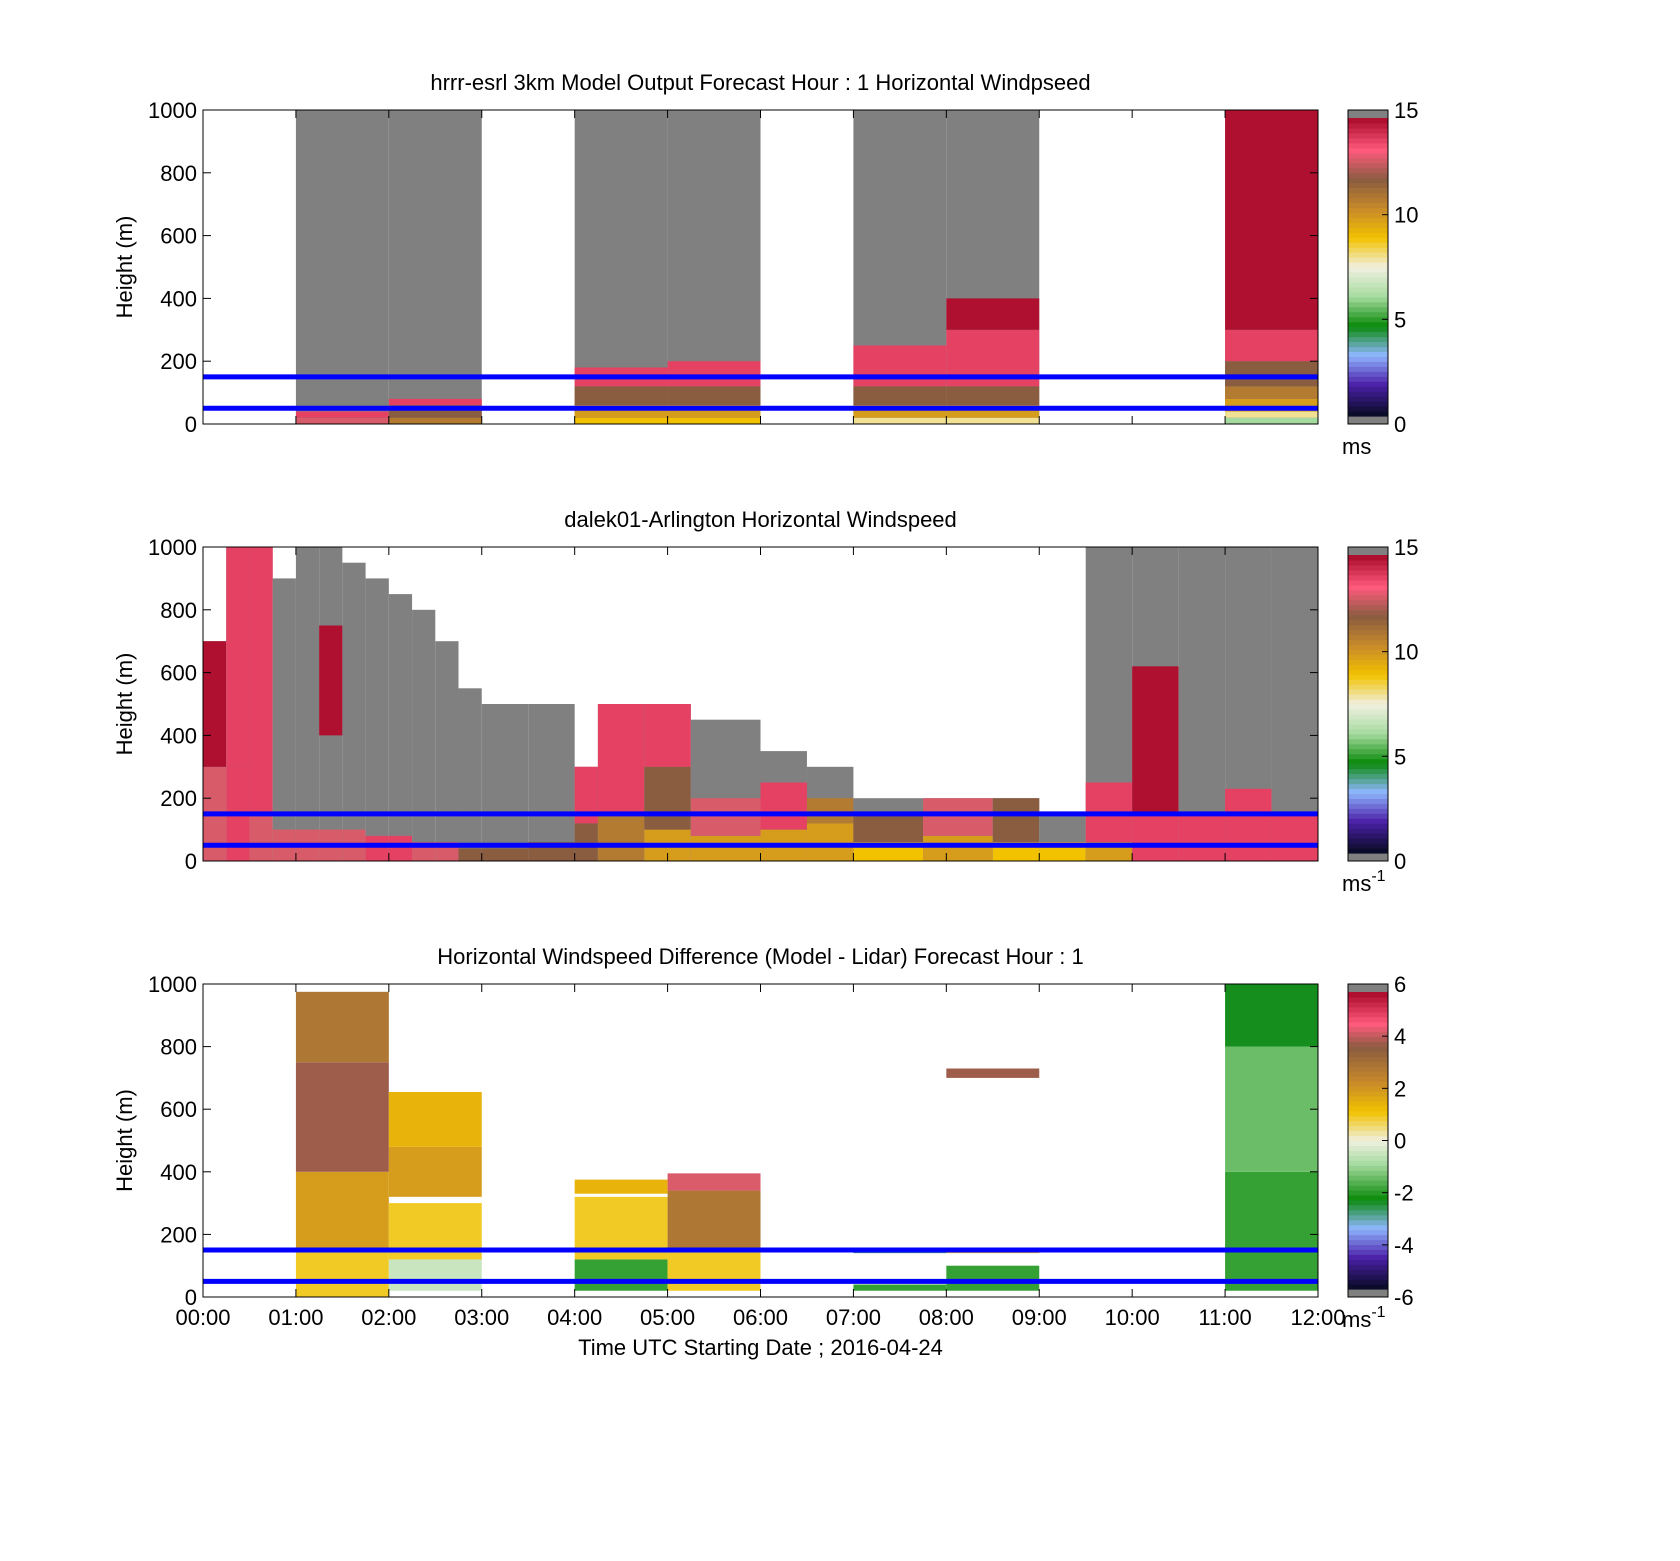 The image size is (1680, 1561). I want to click on colorbar-tick-label: 15, so click(1406, 547).